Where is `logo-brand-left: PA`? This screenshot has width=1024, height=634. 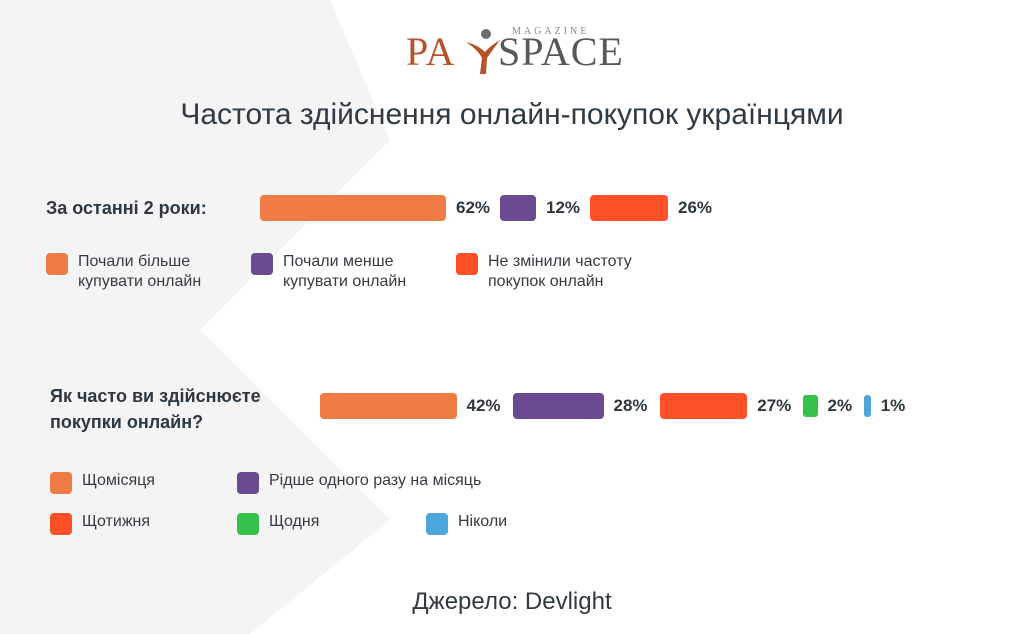 logo-brand-left: PA is located at coordinates (431, 51).